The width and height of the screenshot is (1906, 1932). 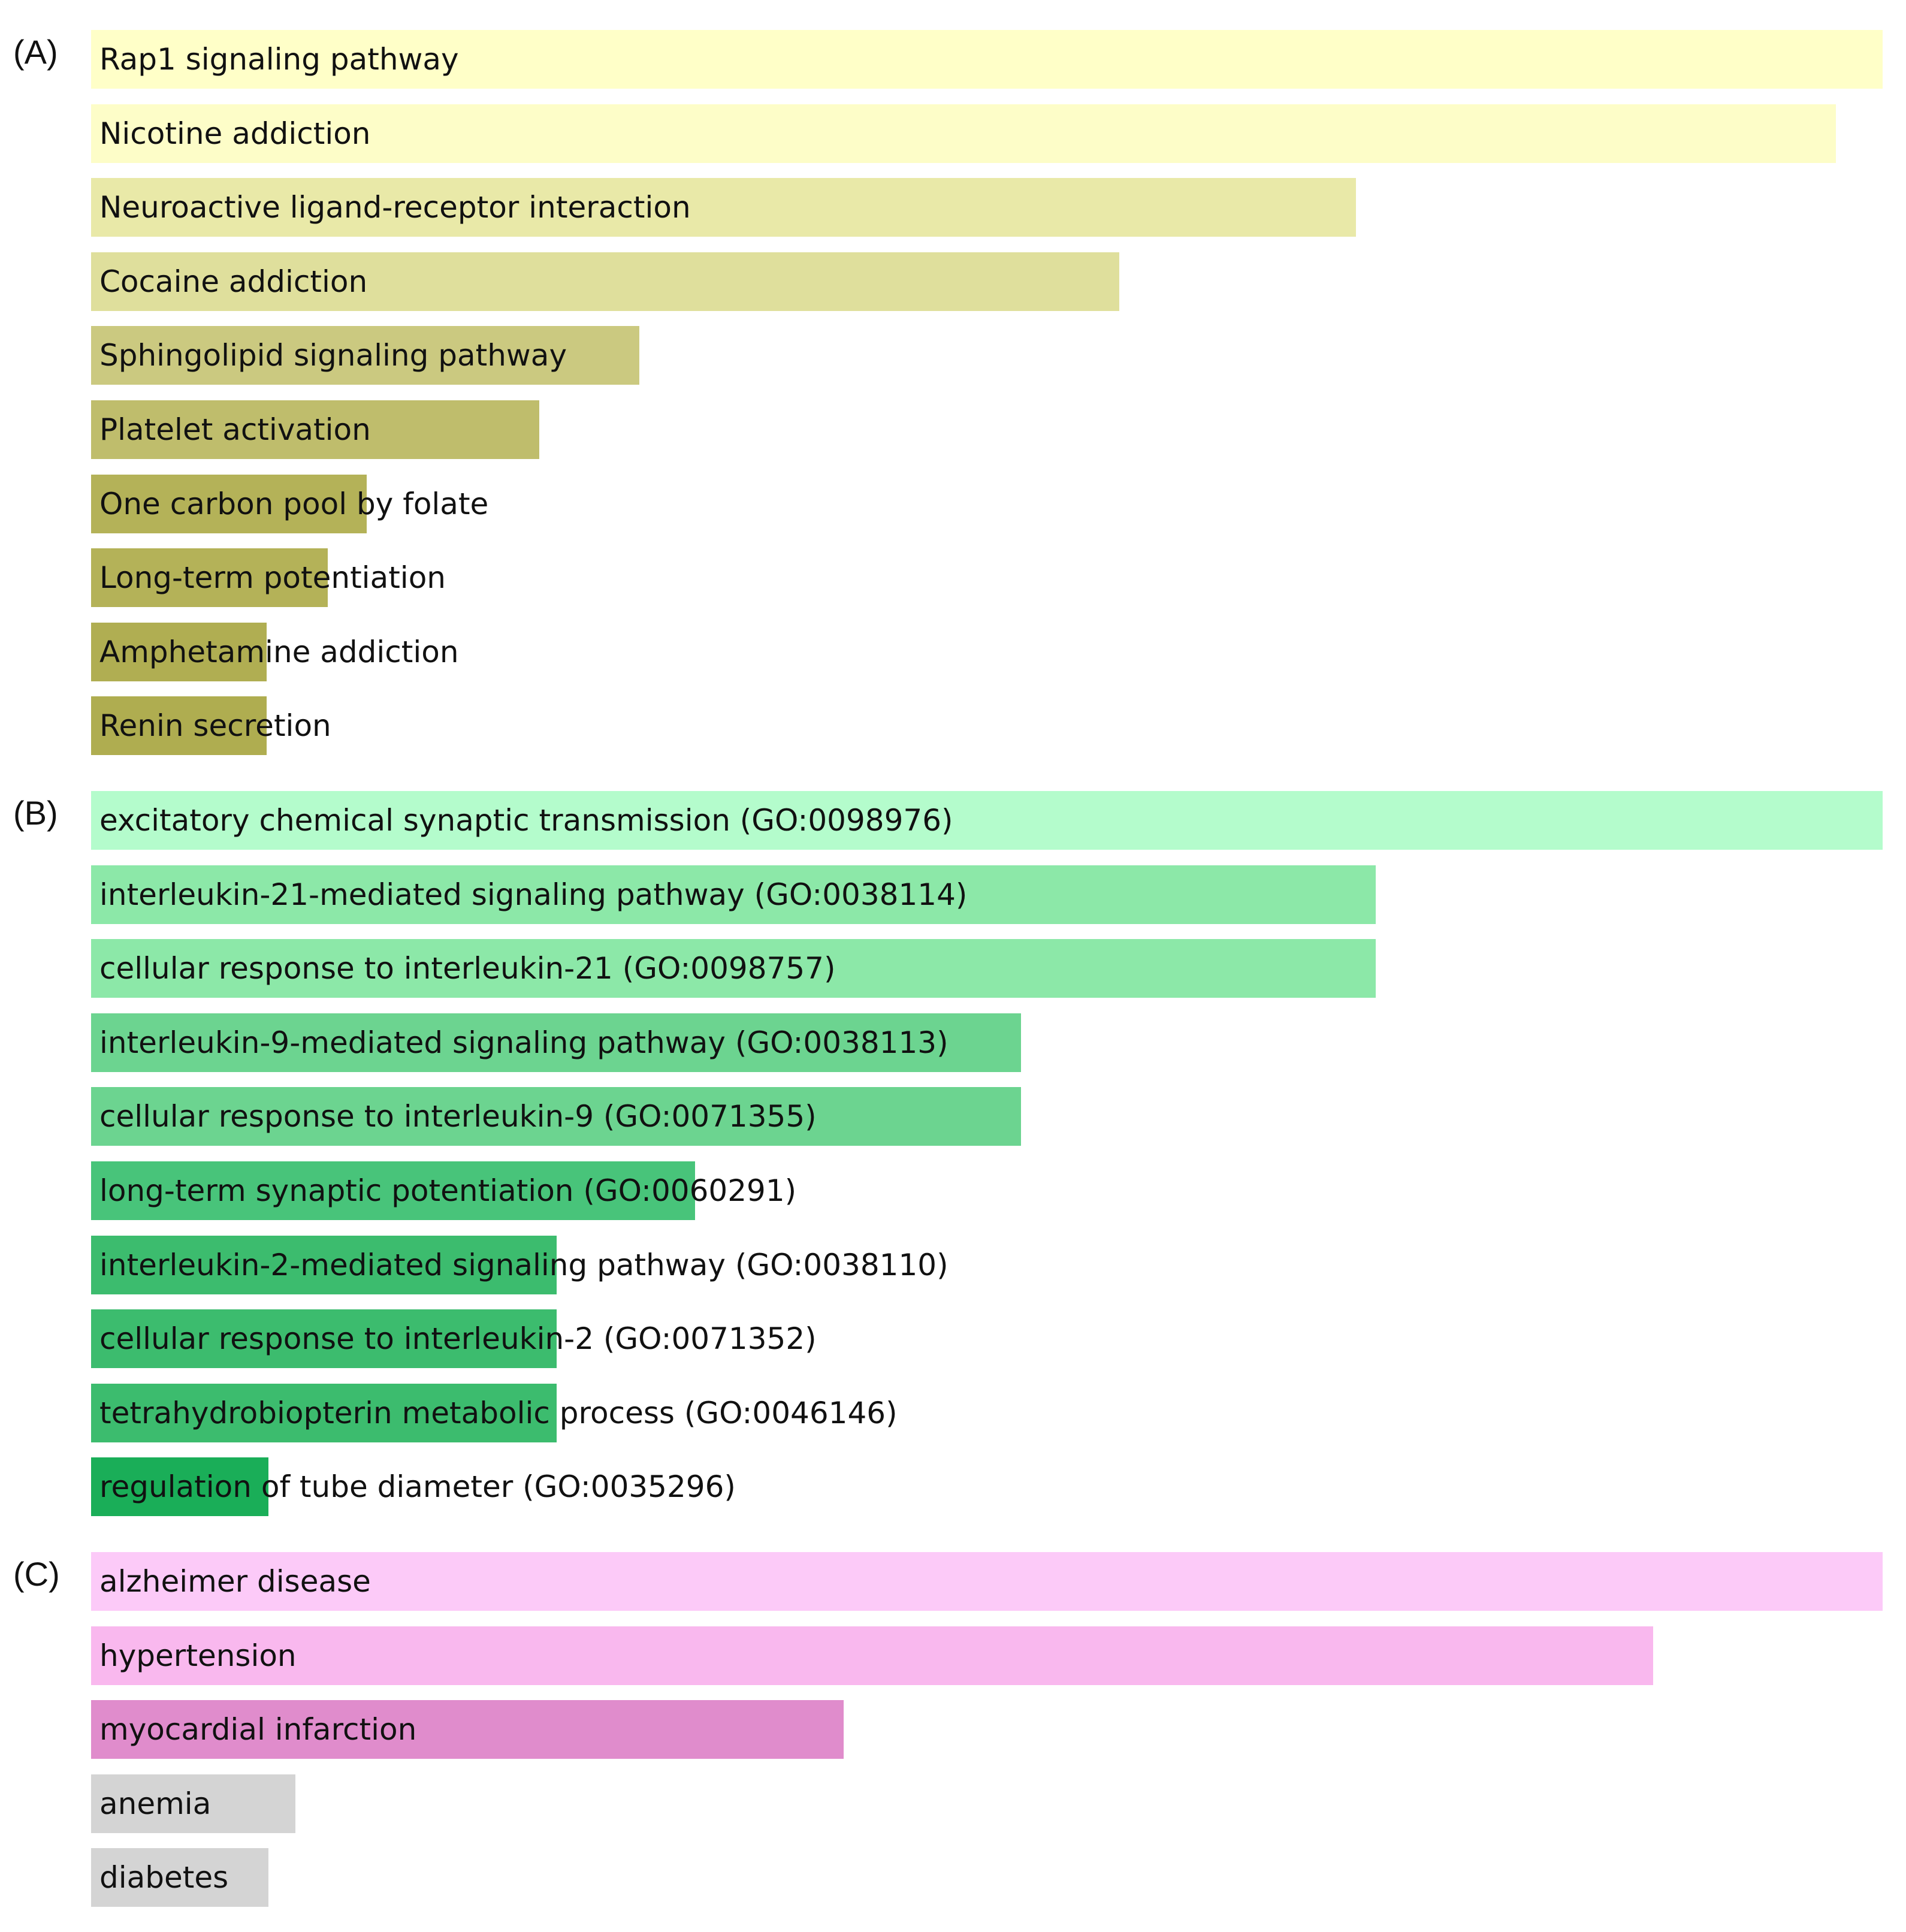 I want to click on bar-label: Sphingolipid signaling pathway, so click(x=333, y=355).